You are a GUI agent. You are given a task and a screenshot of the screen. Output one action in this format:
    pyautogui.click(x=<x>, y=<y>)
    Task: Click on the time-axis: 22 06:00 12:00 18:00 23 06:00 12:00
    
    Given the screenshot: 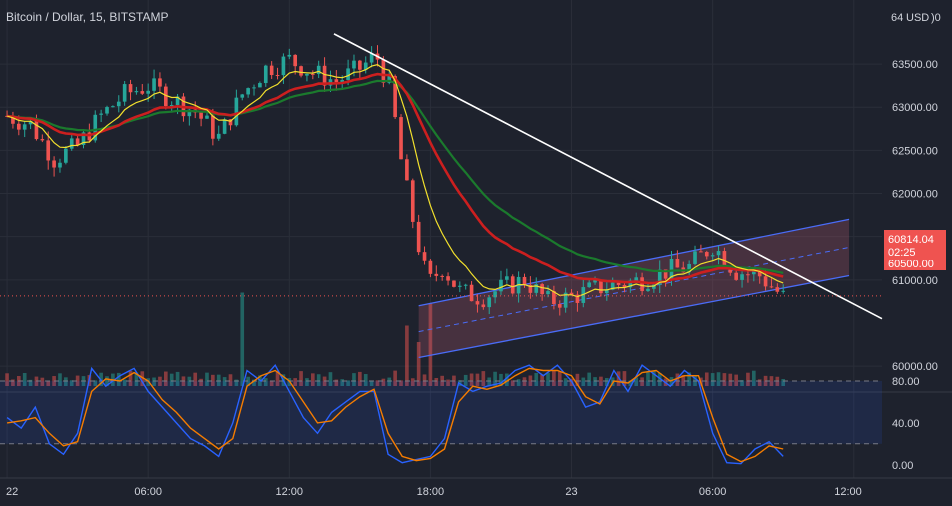 What is the action you would take?
    pyautogui.click(x=434, y=492)
    